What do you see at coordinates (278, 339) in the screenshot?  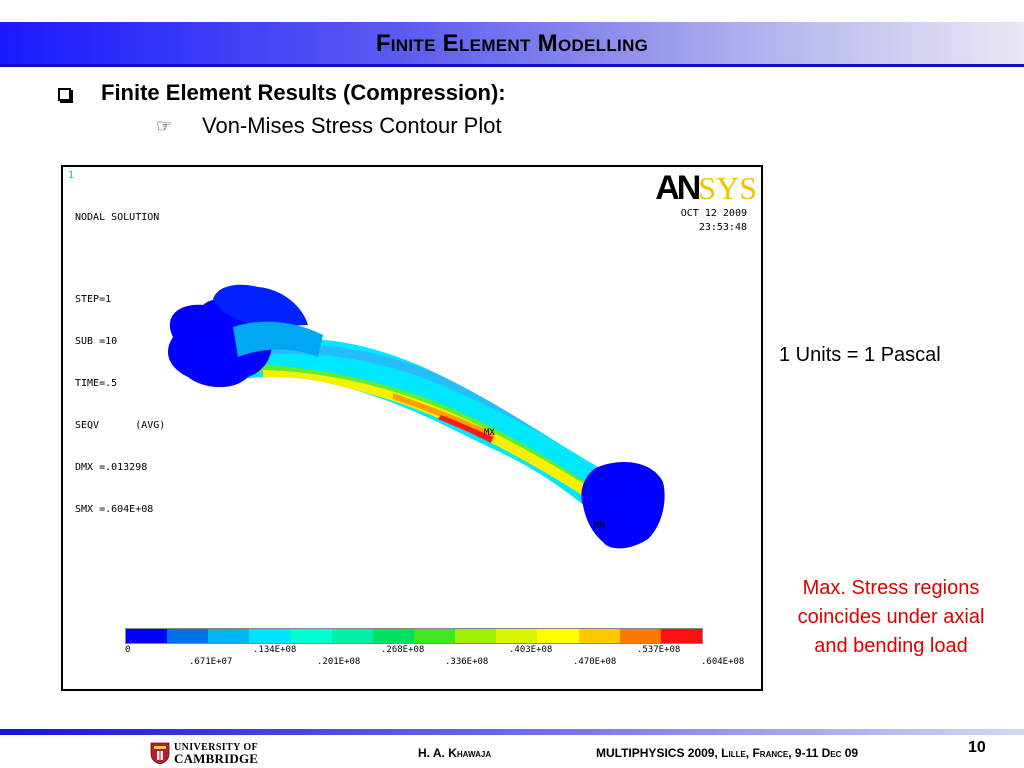 I see `neck-region` at bounding box center [278, 339].